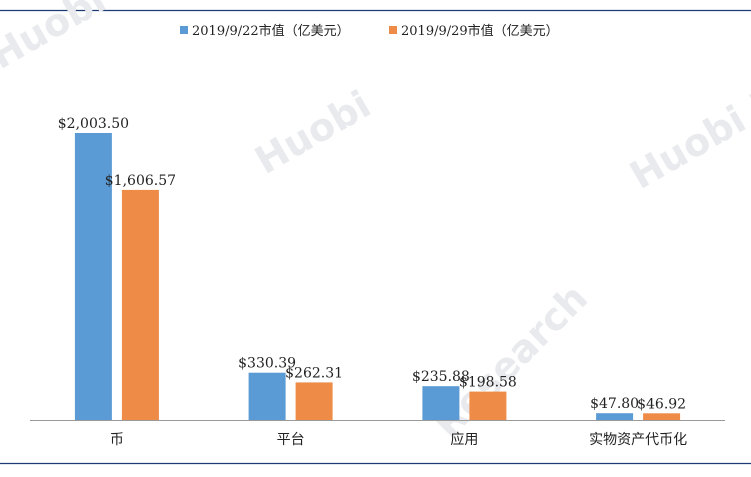  I want to click on data-label-series-2-cat-2: $262.31, so click(314, 373).